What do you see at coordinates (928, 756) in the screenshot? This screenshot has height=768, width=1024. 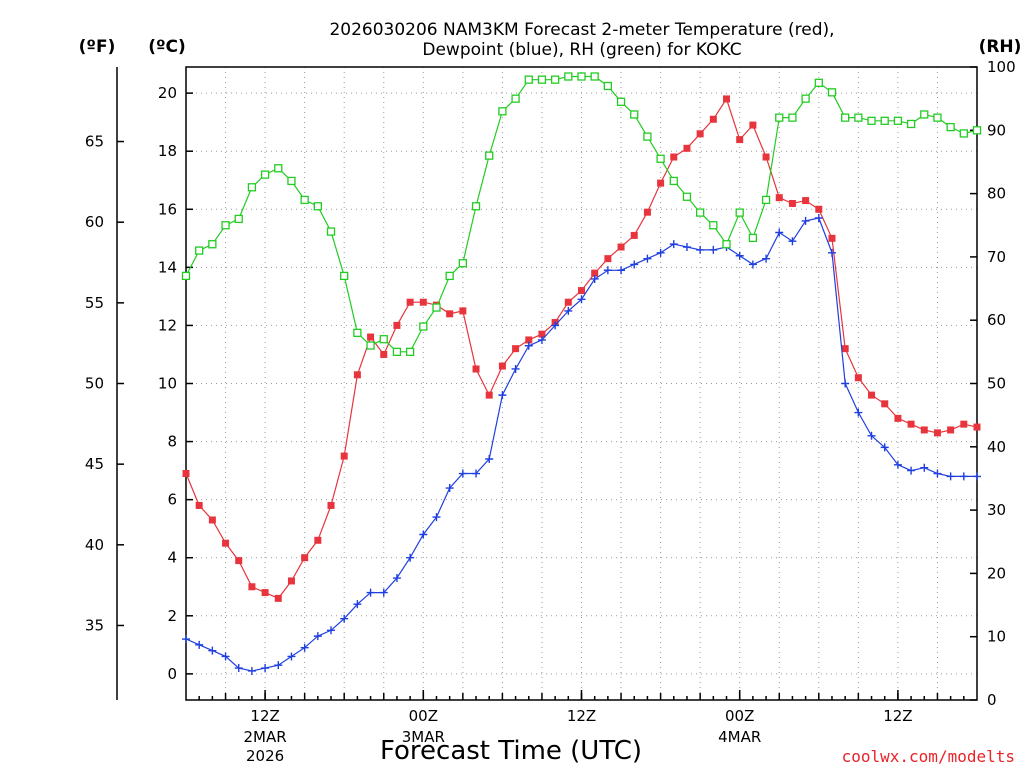 I see `credit-text: coolwx.com/modelts` at bounding box center [928, 756].